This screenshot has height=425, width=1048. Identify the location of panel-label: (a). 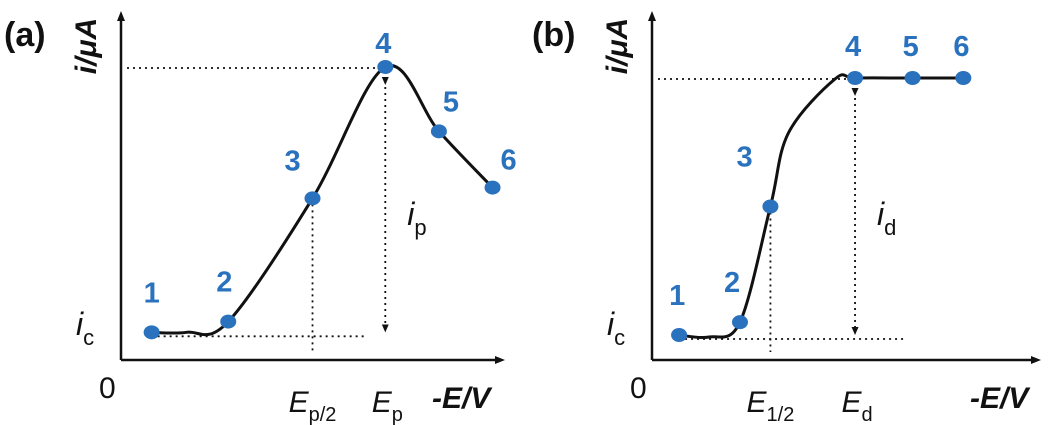
(25, 35).